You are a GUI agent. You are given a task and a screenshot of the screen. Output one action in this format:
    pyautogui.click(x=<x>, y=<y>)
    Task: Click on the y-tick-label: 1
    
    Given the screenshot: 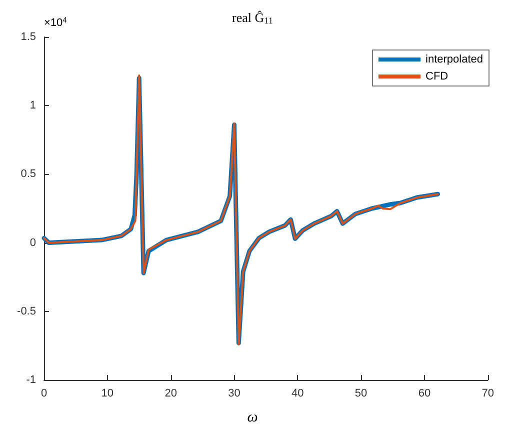 What is the action you would take?
    pyautogui.click(x=33, y=106)
    